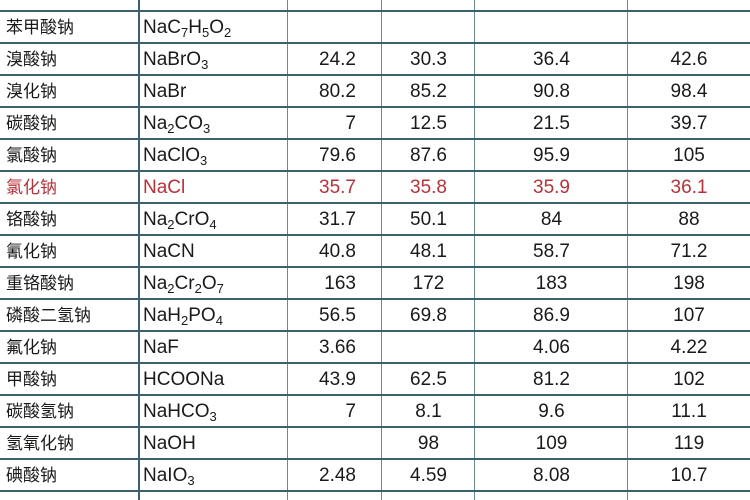 This screenshot has height=500, width=750. I want to click on solubility-value: 56.5, so click(337, 315).